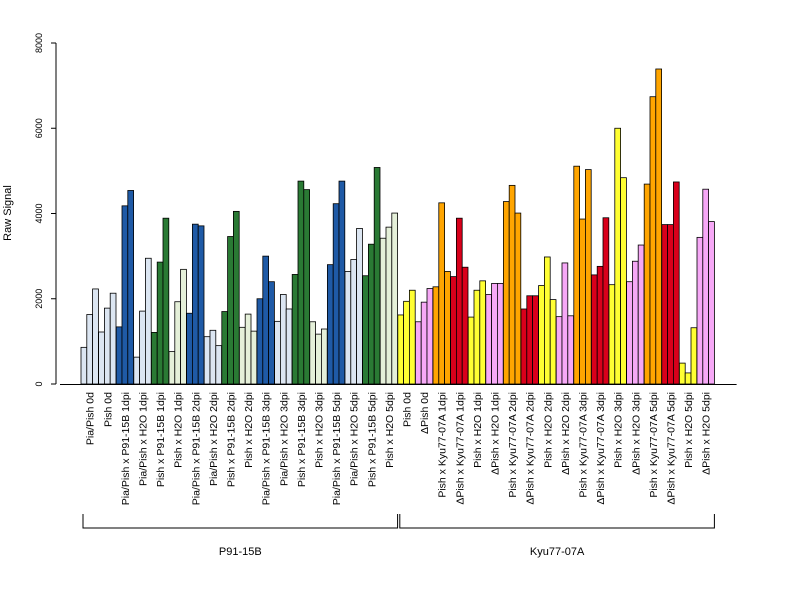 This screenshot has height=600, width=800. I want to click on group-label: Kyu77-07A, so click(557, 552).